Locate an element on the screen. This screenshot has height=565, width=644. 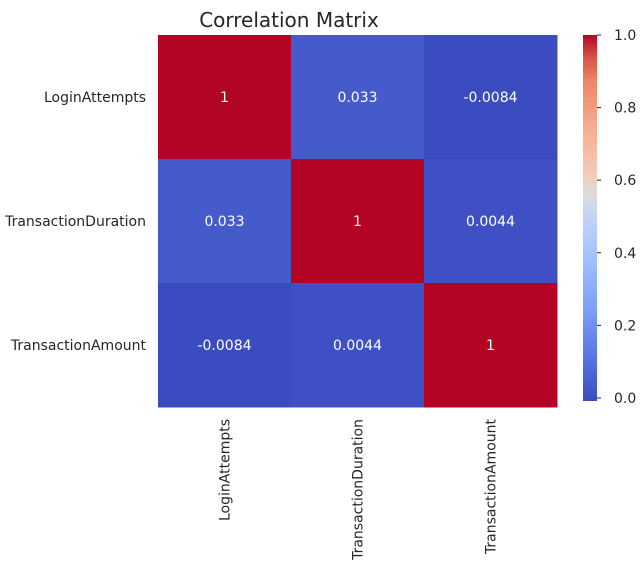
colorbar-gradient is located at coordinates (590, 218).